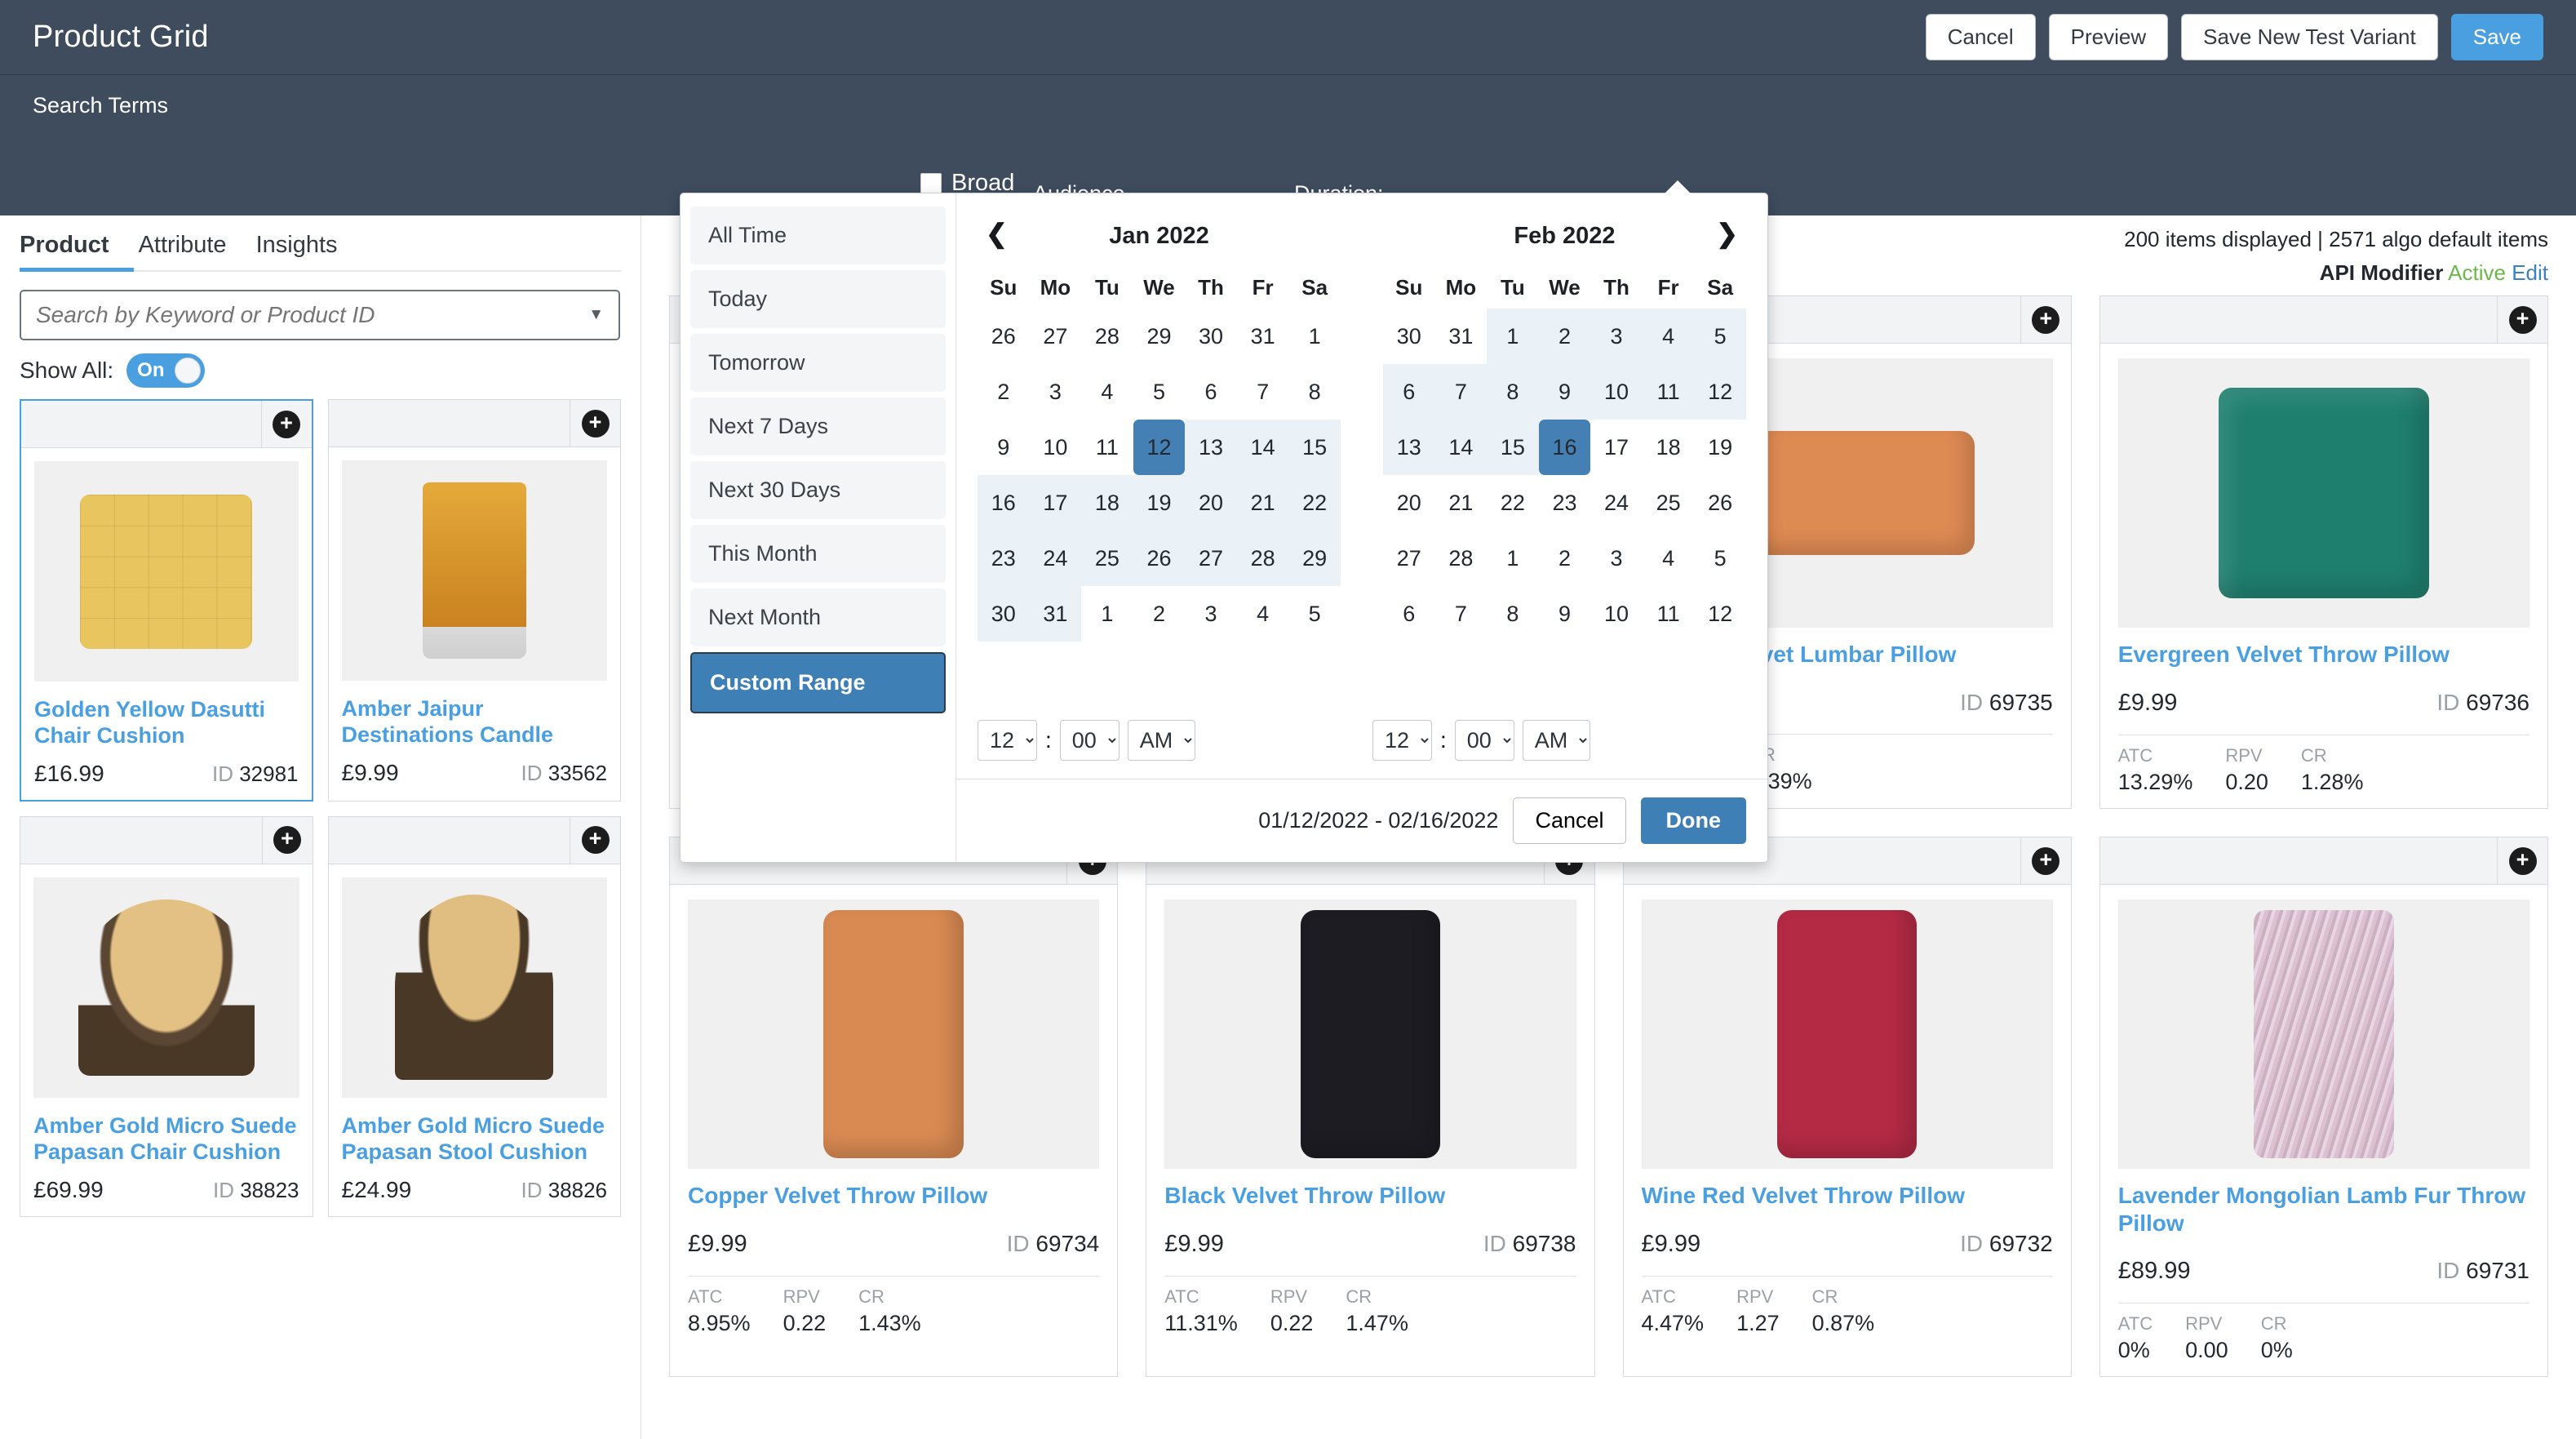 The image size is (2576, 1439). I want to click on save-new-test-variant-button: Save New Test Variant, so click(2309, 37).